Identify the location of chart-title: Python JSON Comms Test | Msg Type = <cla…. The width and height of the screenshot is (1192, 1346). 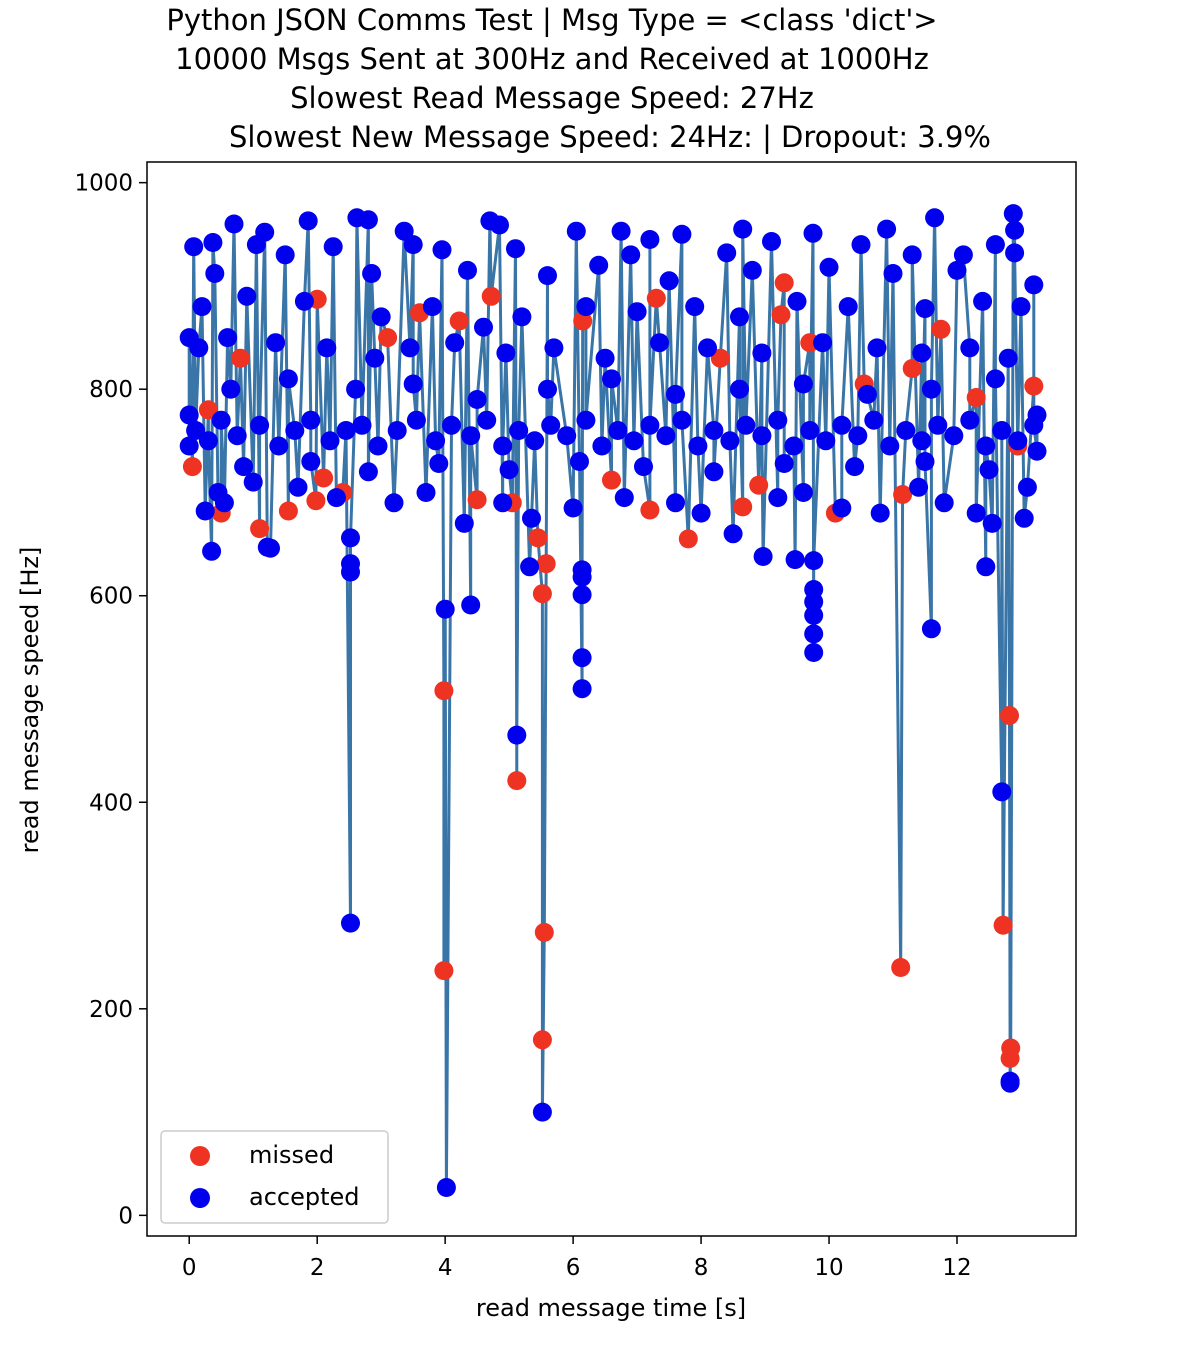
(578, 78).